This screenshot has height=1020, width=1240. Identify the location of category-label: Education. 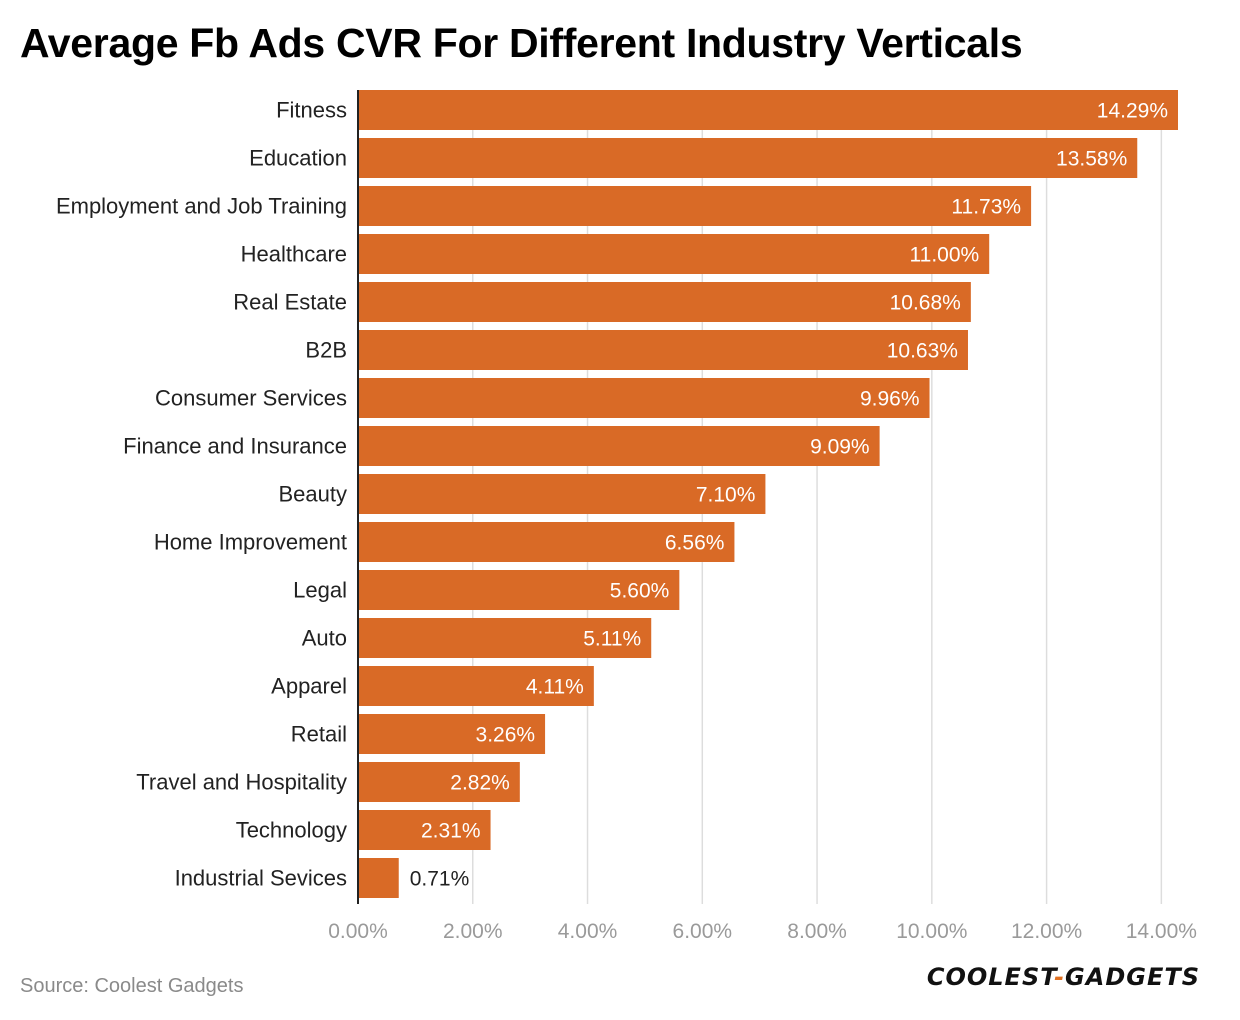
(298, 158).